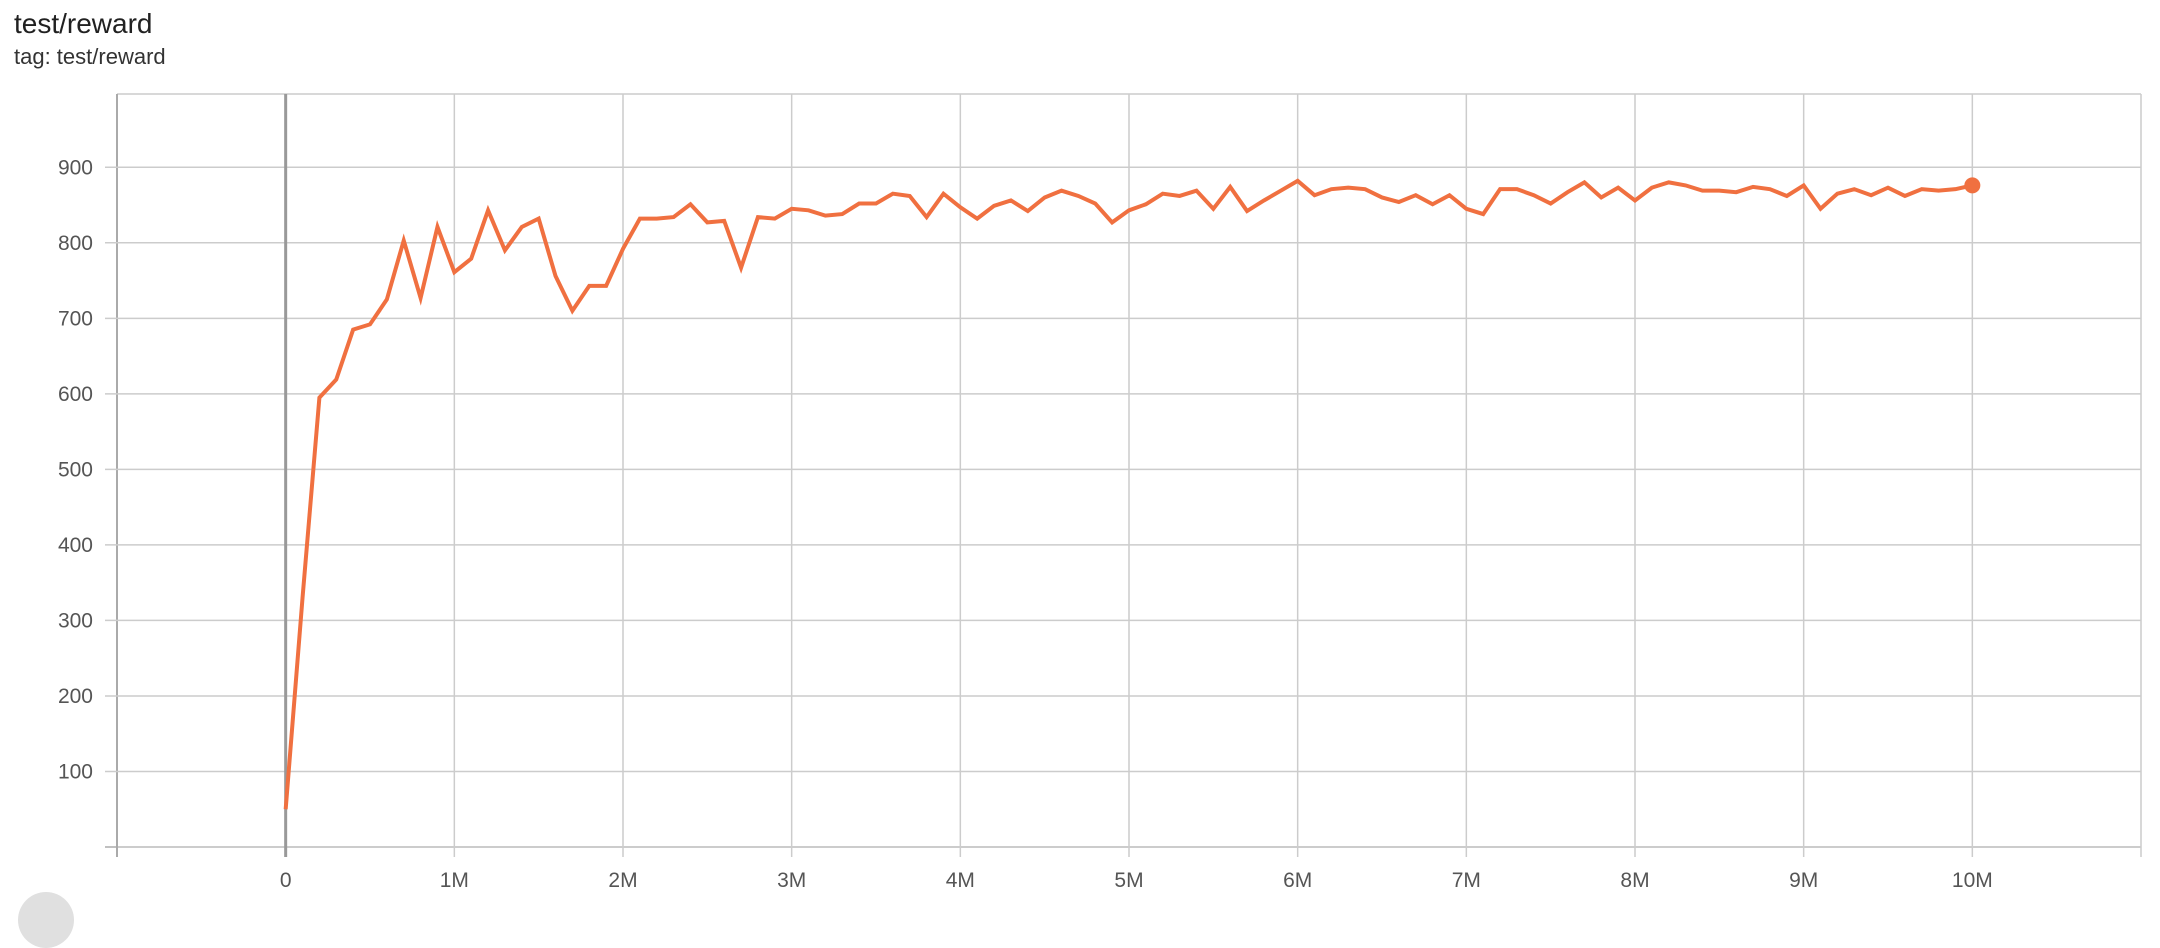  What do you see at coordinates (286, 880) in the screenshot?
I see `x-tick-label: 0` at bounding box center [286, 880].